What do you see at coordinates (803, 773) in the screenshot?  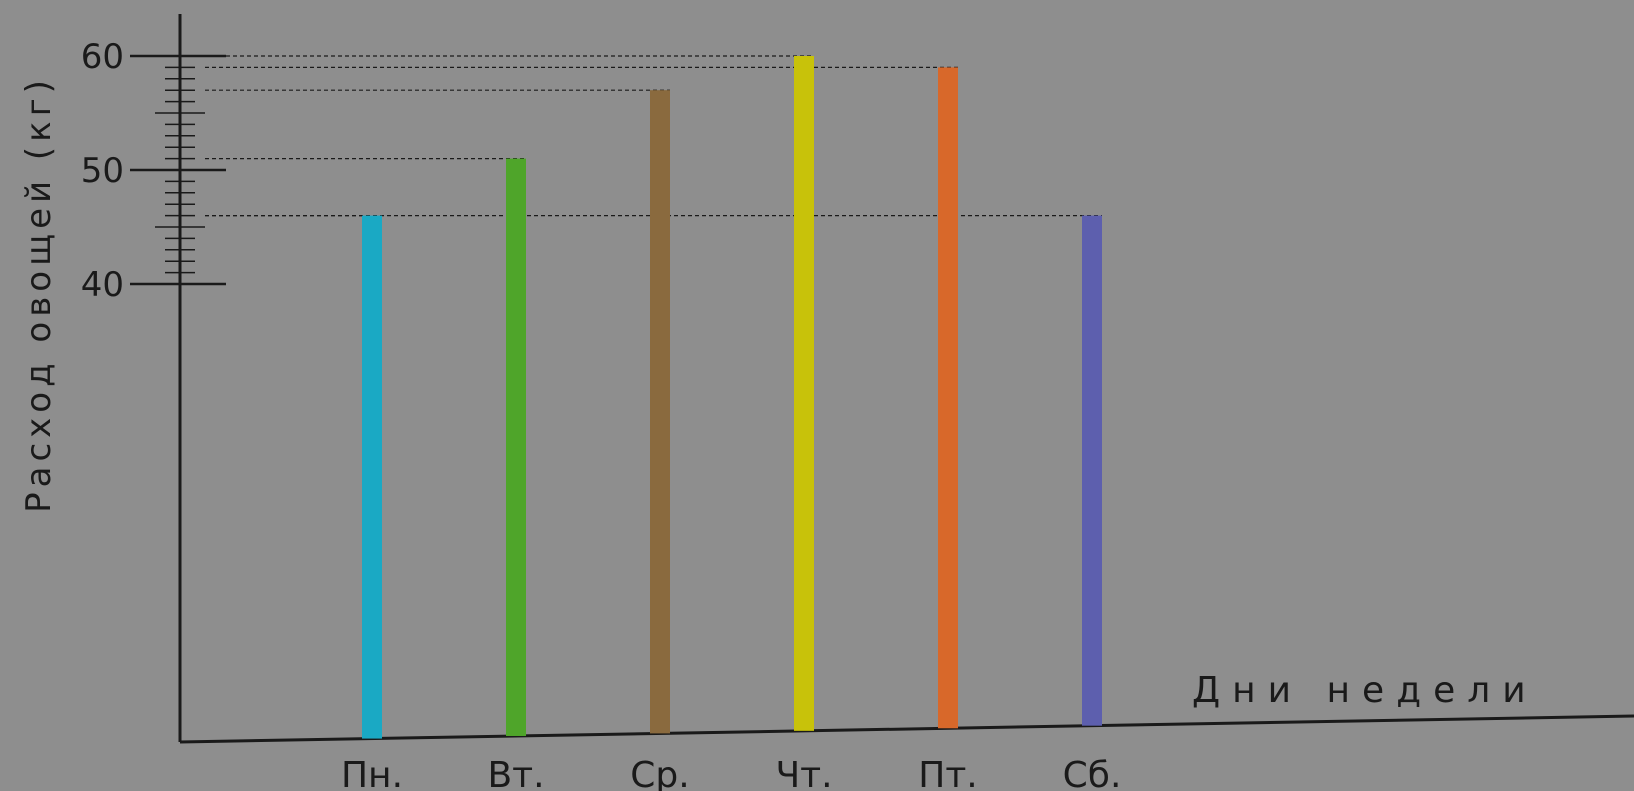 I see `category-label: Чт.` at bounding box center [803, 773].